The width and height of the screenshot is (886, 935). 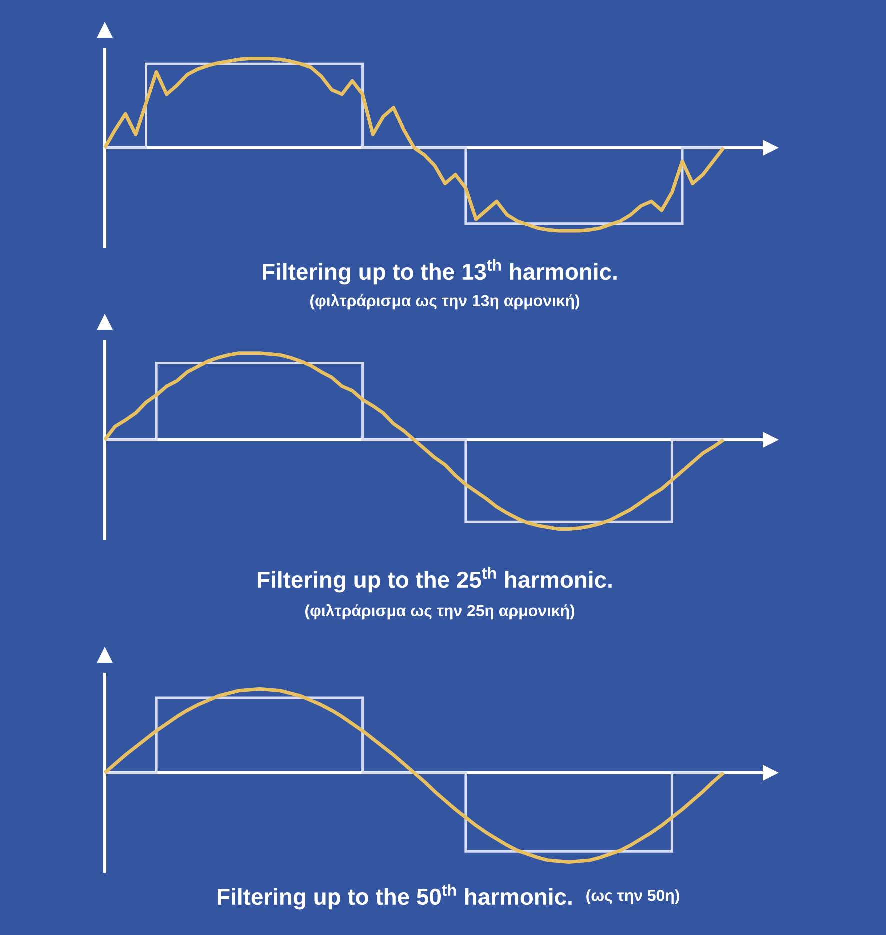 I want to click on text: Filtering up to the 25$^{th}$ harmonic., so click(x=435, y=580).